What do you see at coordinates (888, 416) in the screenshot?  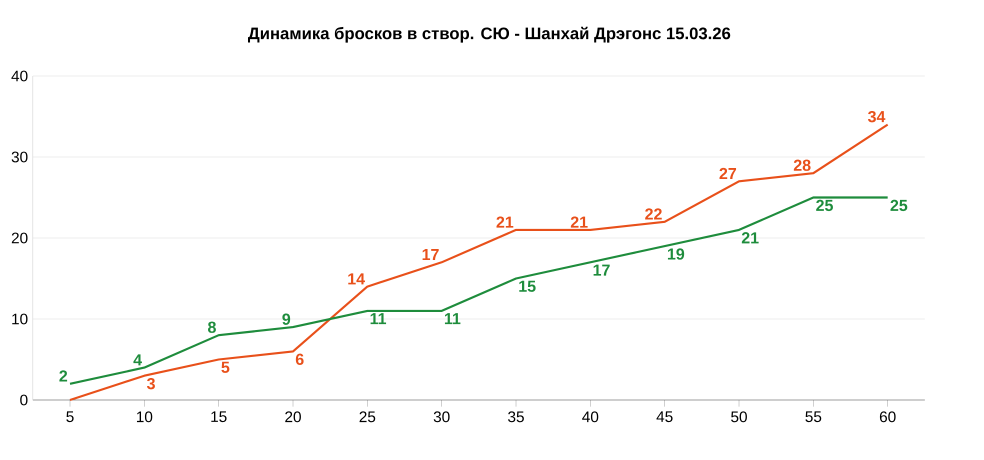 I see `x-tick-label: 60` at bounding box center [888, 416].